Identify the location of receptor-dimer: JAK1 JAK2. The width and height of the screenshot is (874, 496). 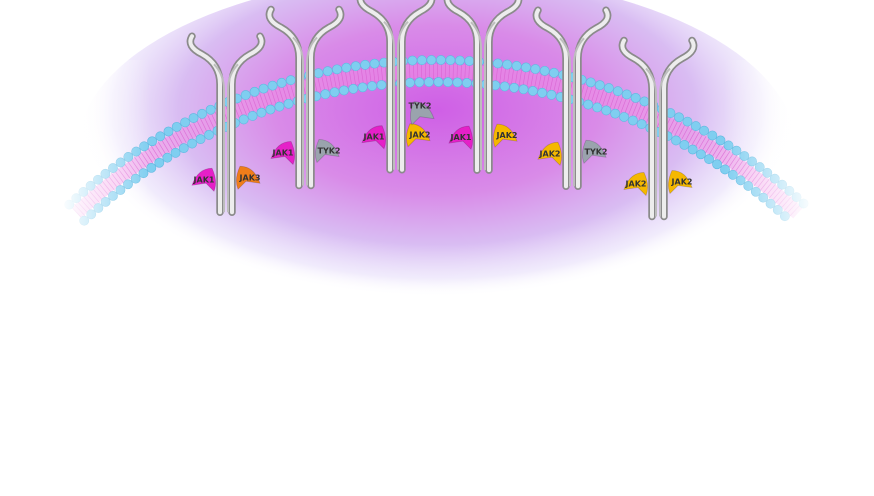
(483, 87).